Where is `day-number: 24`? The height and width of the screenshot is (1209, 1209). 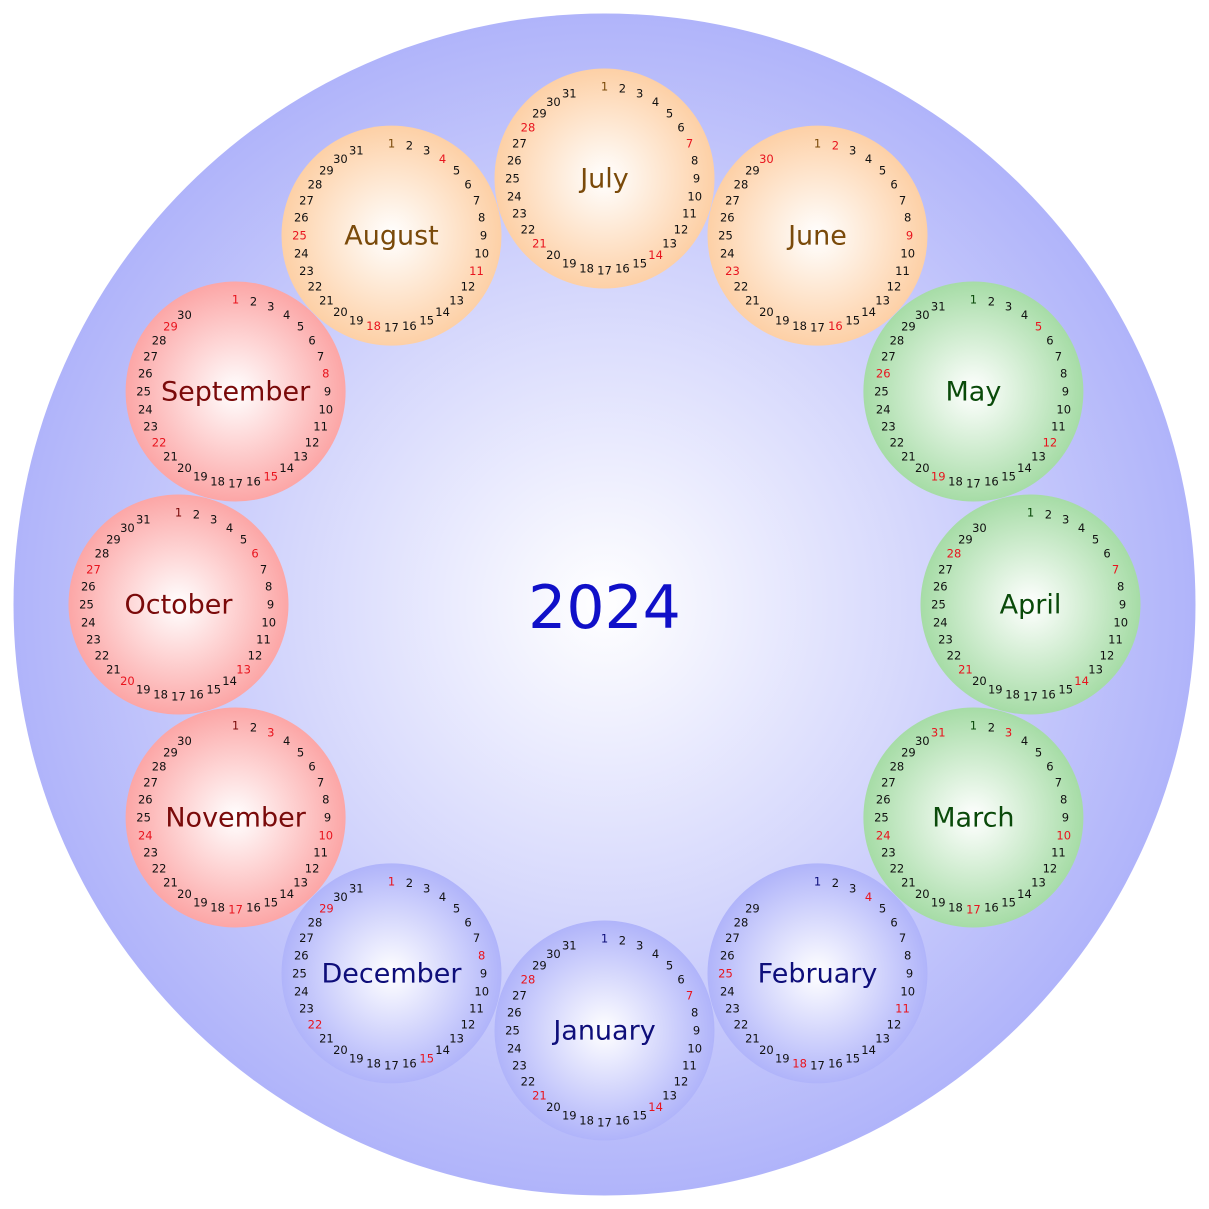 day-number: 24 is located at coordinates (301, 254).